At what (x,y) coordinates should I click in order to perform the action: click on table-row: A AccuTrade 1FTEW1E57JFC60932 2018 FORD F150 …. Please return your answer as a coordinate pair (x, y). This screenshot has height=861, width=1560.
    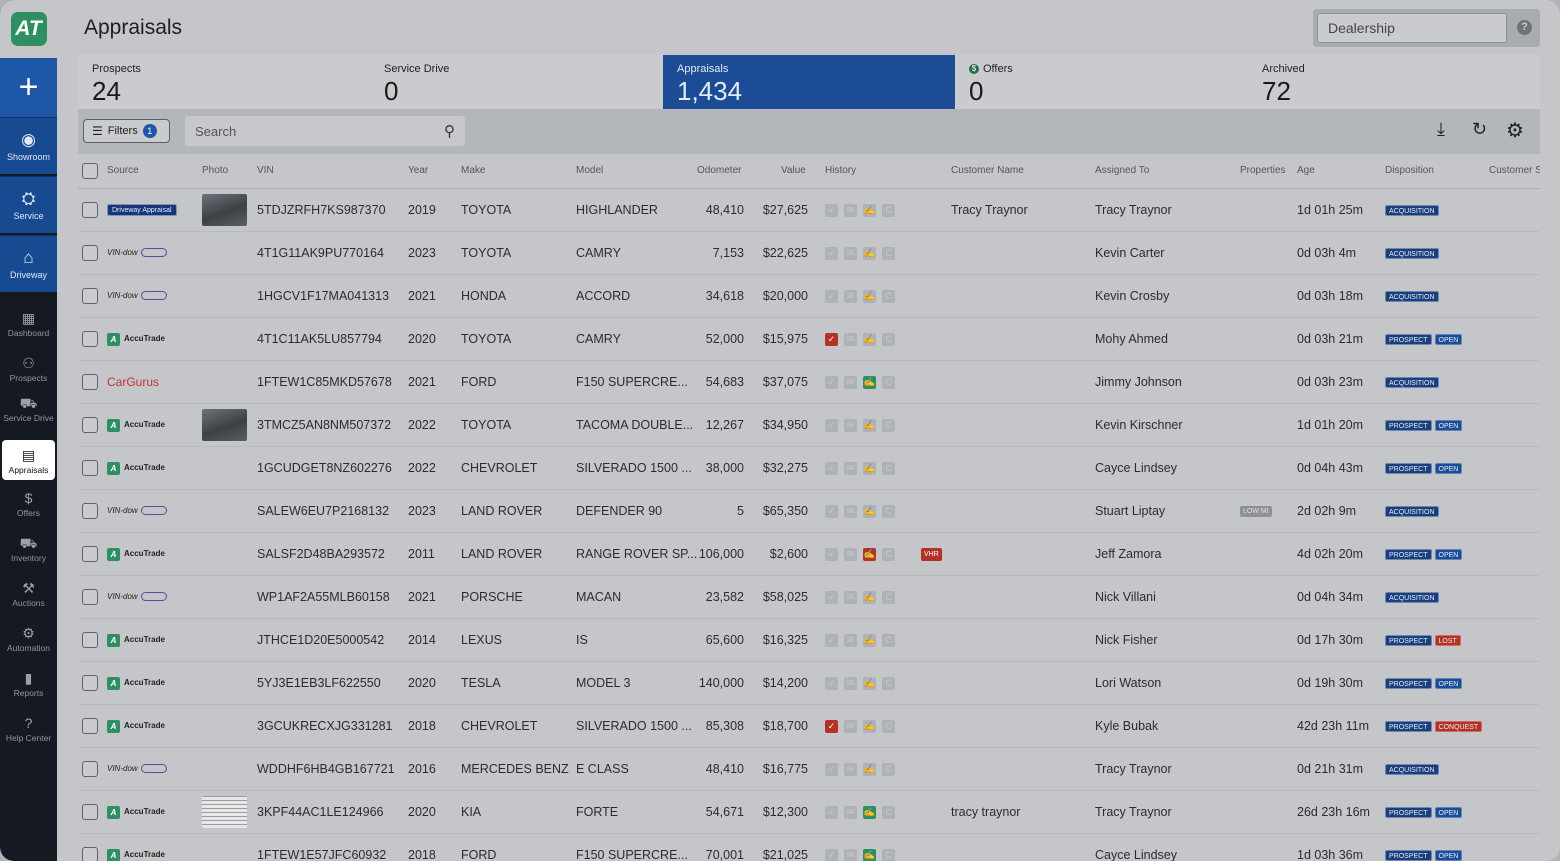
    Looking at the image, I should click on (809, 847).